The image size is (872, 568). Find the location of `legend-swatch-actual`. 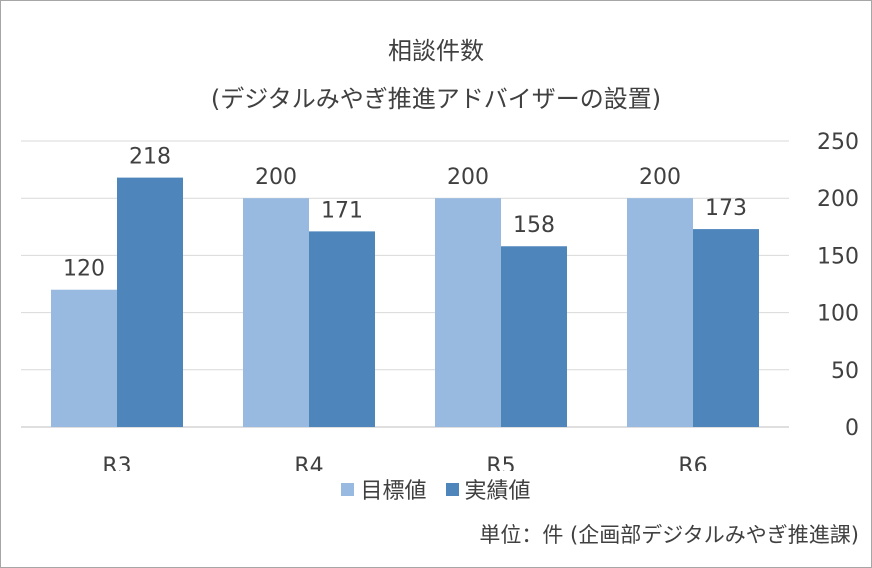

legend-swatch-actual is located at coordinates (452, 489).